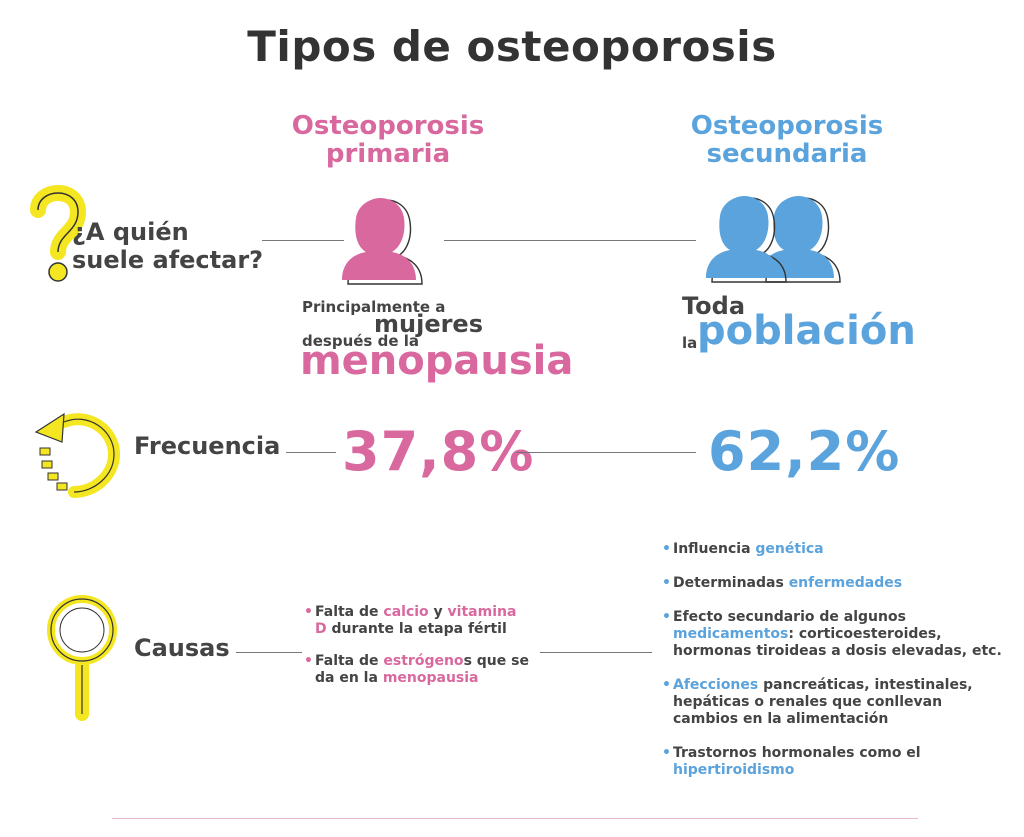  What do you see at coordinates (714, 549) in the screenshot?
I see `item-text: Influencia` at bounding box center [714, 549].